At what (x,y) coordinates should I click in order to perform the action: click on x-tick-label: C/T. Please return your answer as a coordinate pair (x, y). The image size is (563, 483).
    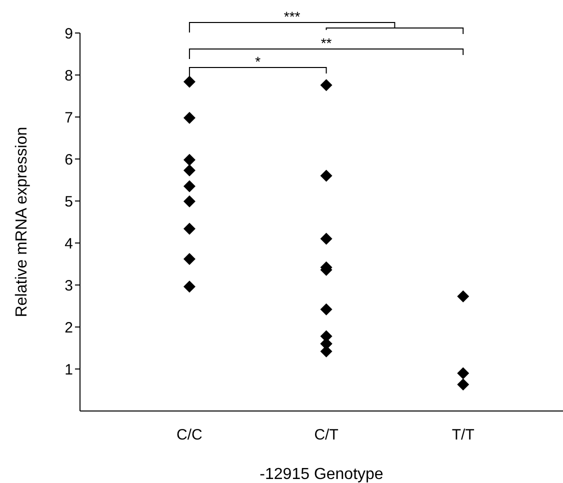
    Looking at the image, I should click on (326, 435).